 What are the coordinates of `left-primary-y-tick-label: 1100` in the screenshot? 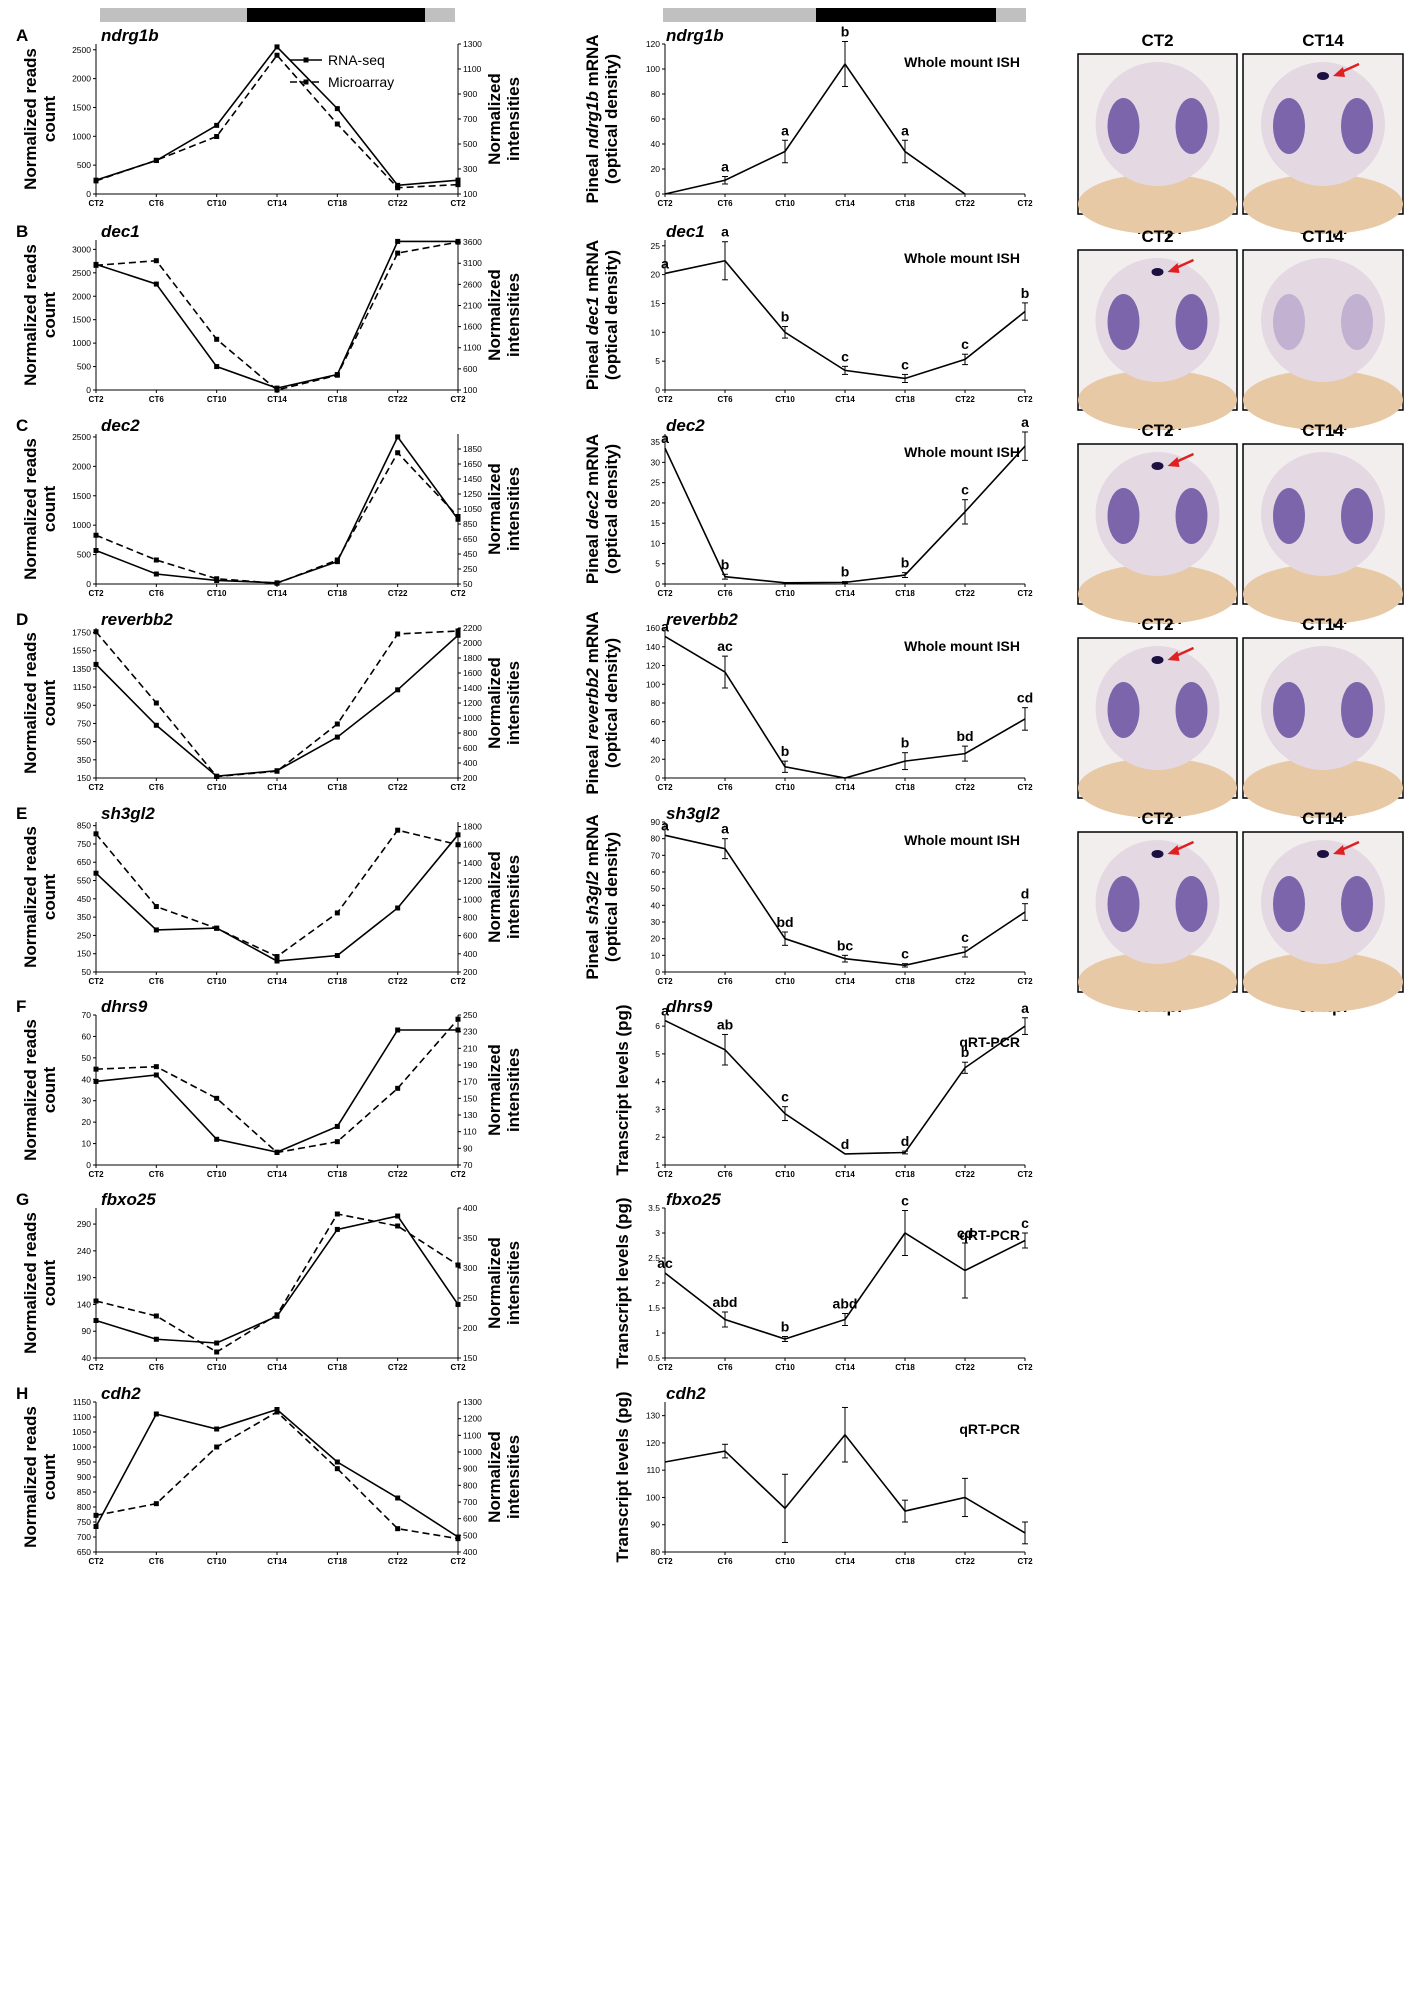 It's located at (82, 1417).